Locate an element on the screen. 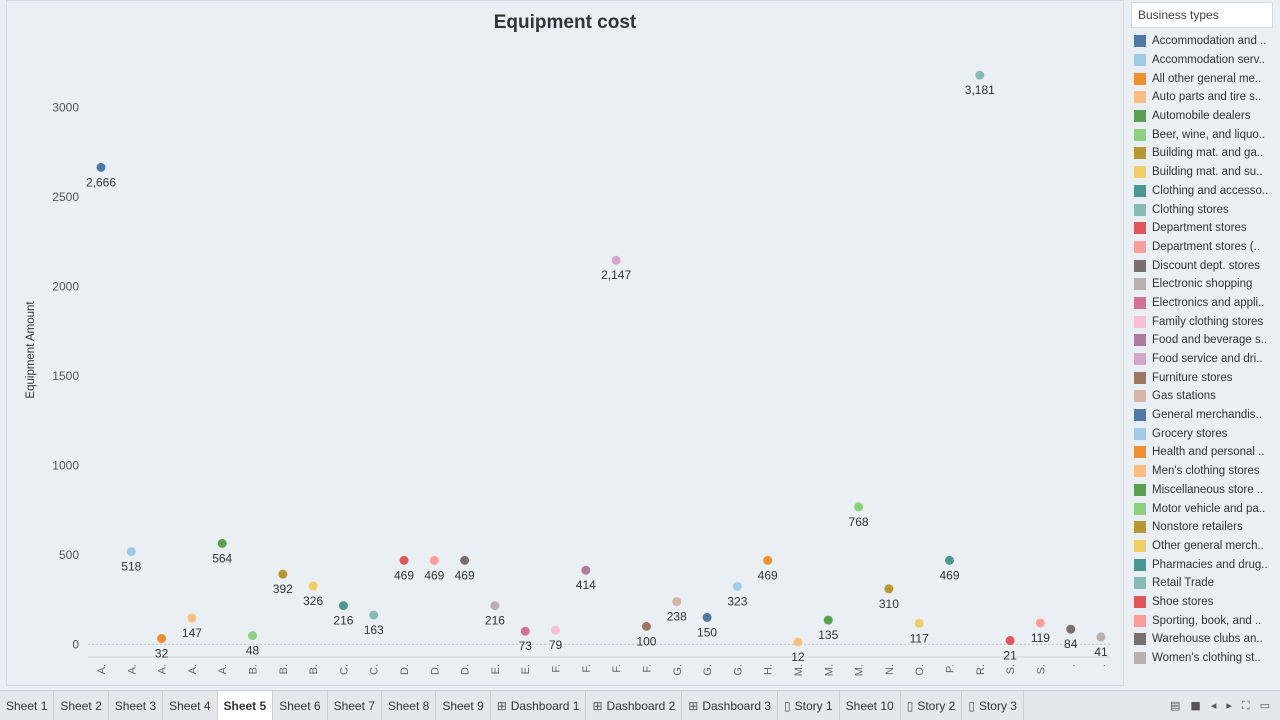 The width and height of the screenshot is (1280, 720). legend-item: Other general merch.. is located at coordinates (1202, 546).